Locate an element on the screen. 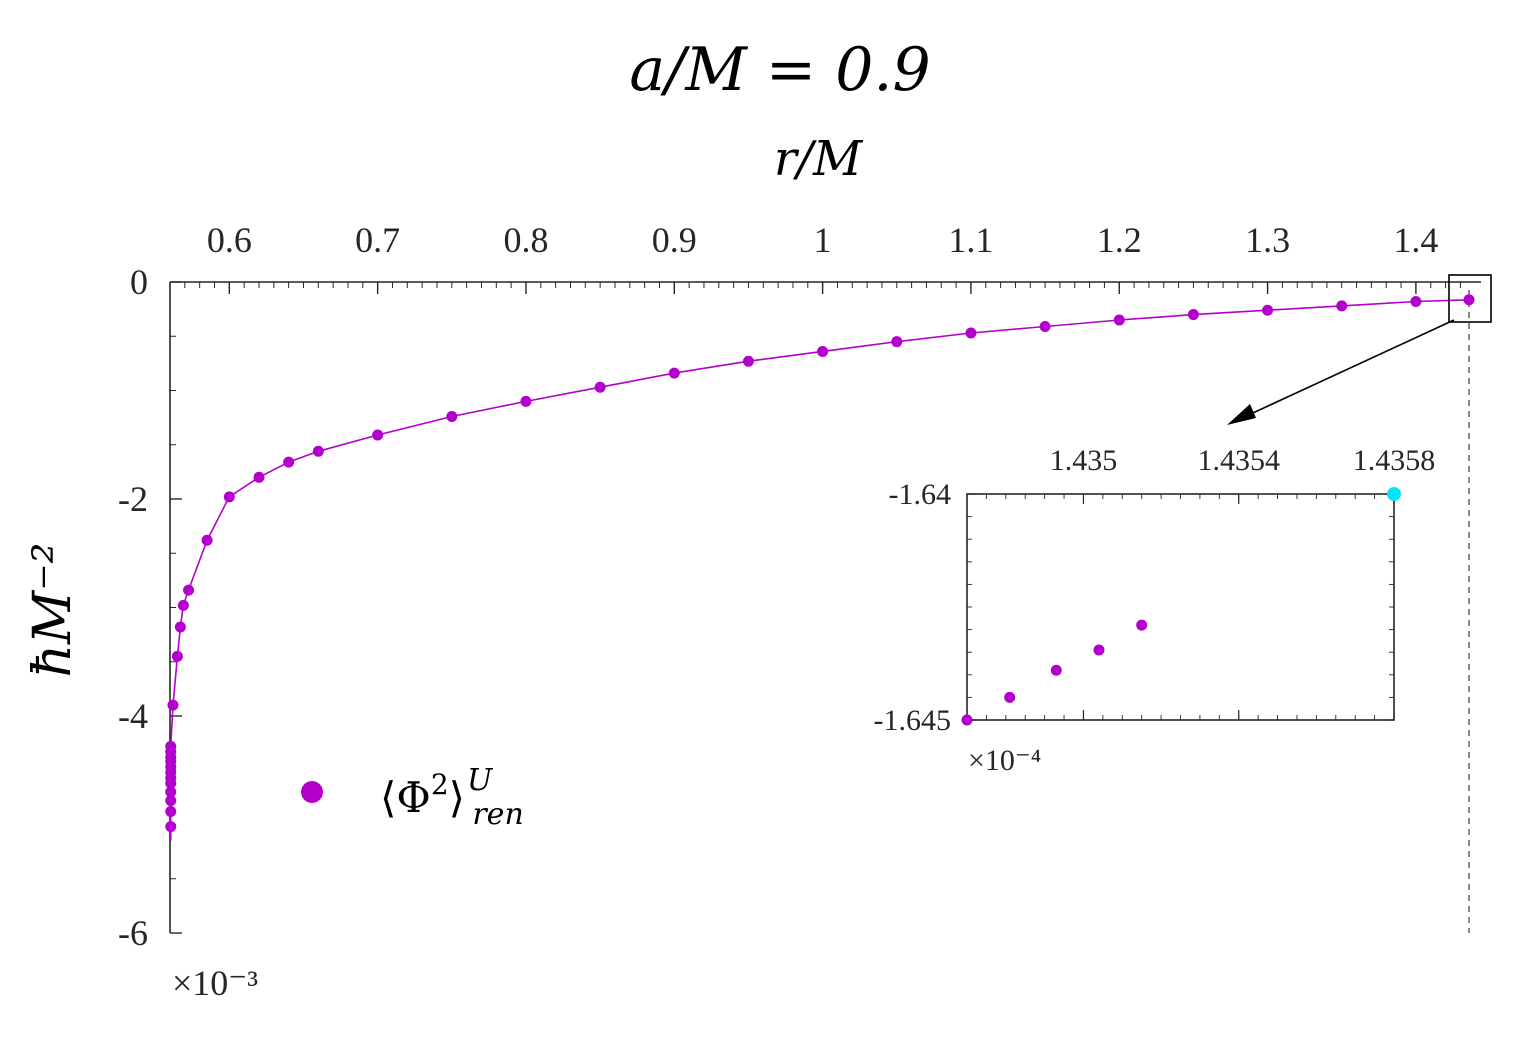 The width and height of the screenshot is (1528, 1045). y-tick-label: 0 is located at coordinates (139, 282).